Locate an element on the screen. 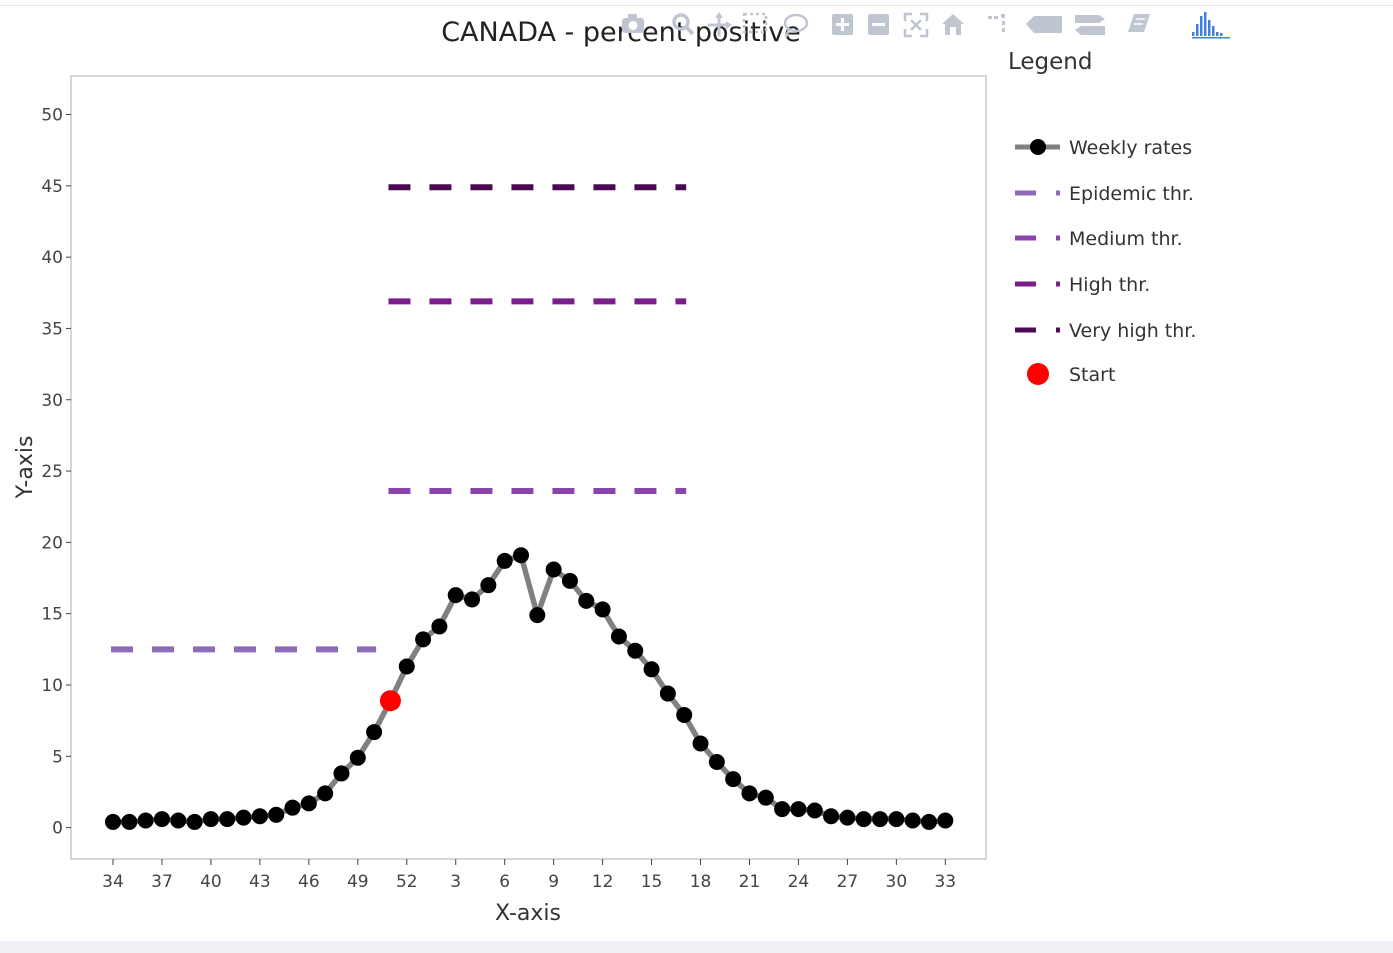  y-axis-title: Y-axis is located at coordinates (25, 468).